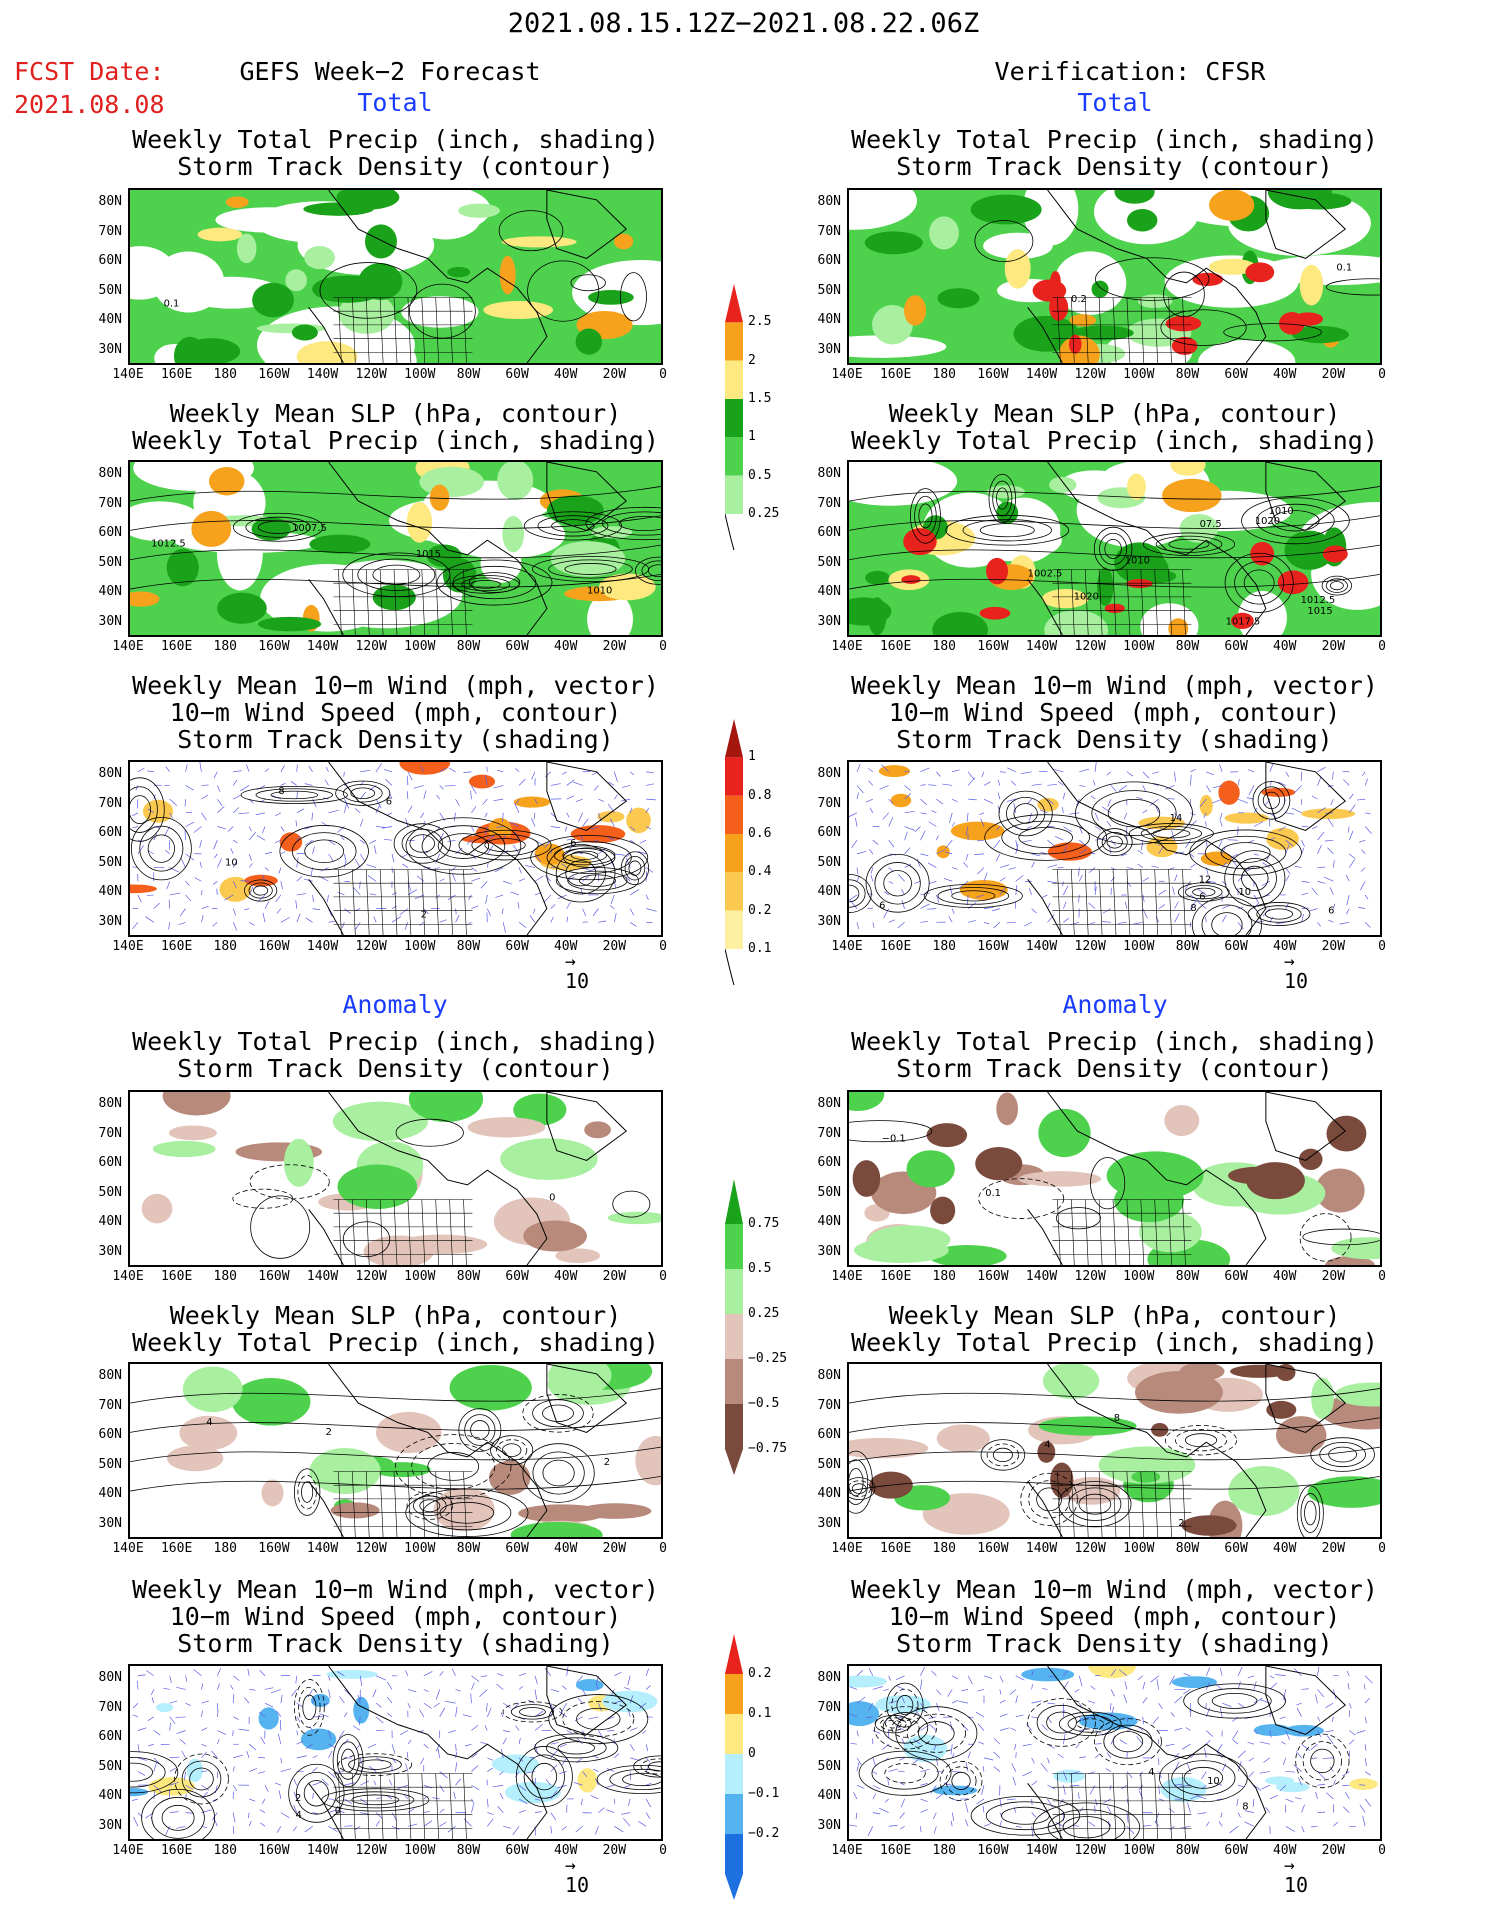 The image size is (1487, 1925). Describe the element at coordinates (1137, 561) in the screenshot. I see `contour-label: 1010` at that location.